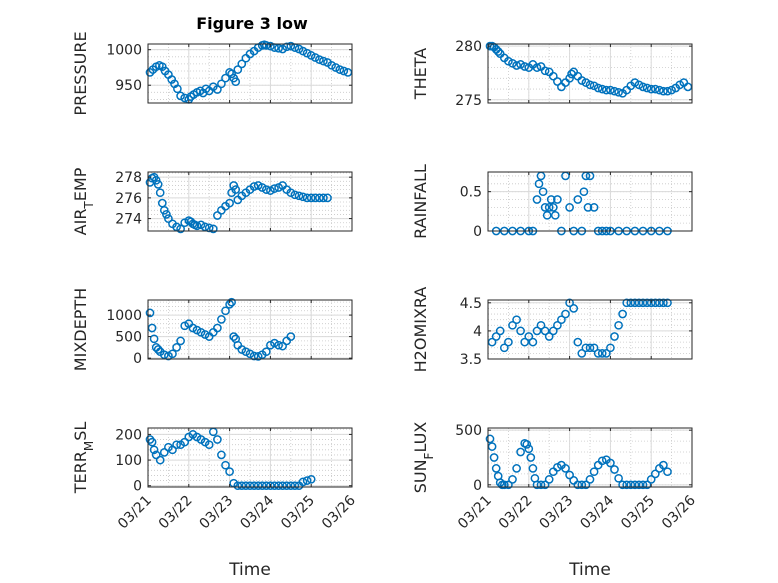  I want to click on x-tick-label: 03/23, so click(217, 513).